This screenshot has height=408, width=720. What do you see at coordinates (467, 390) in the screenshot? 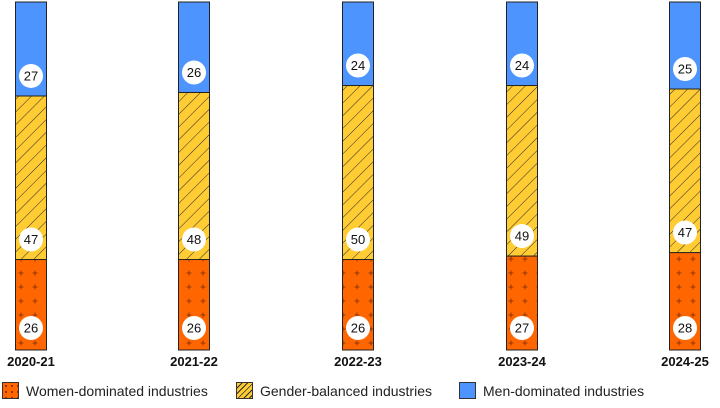
I see `legend-swatch-men` at bounding box center [467, 390].